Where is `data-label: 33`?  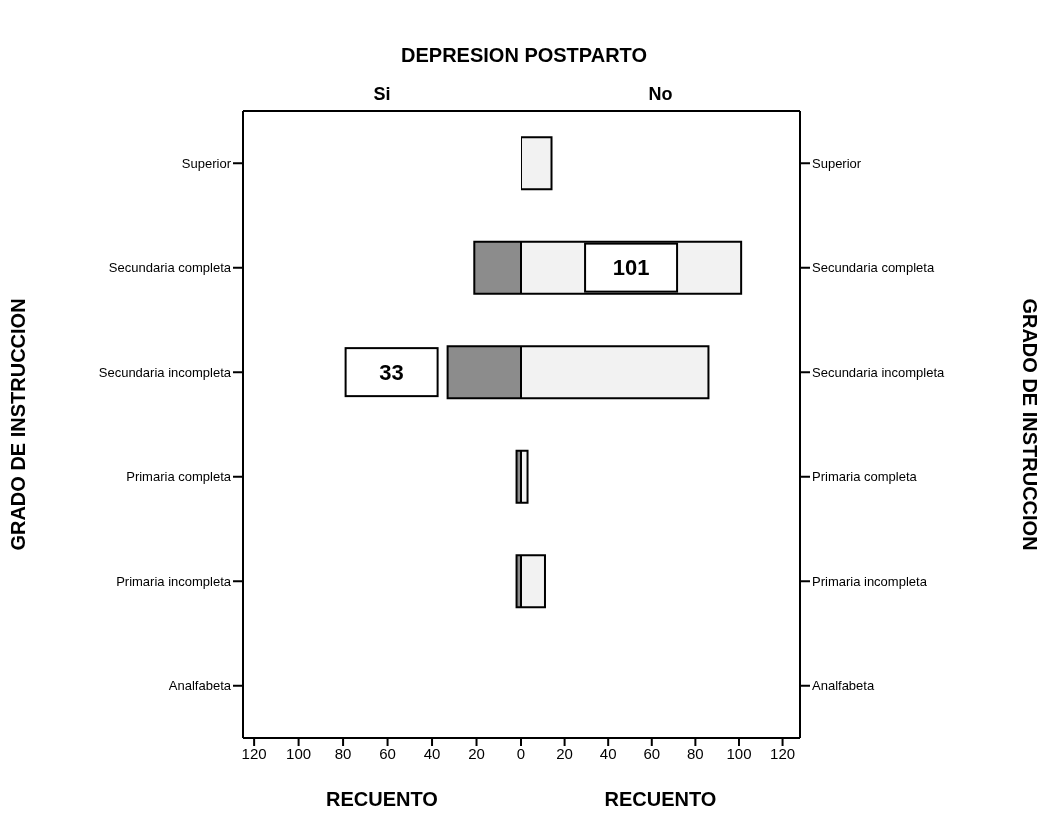 data-label: 33 is located at coordinates (391, 372).